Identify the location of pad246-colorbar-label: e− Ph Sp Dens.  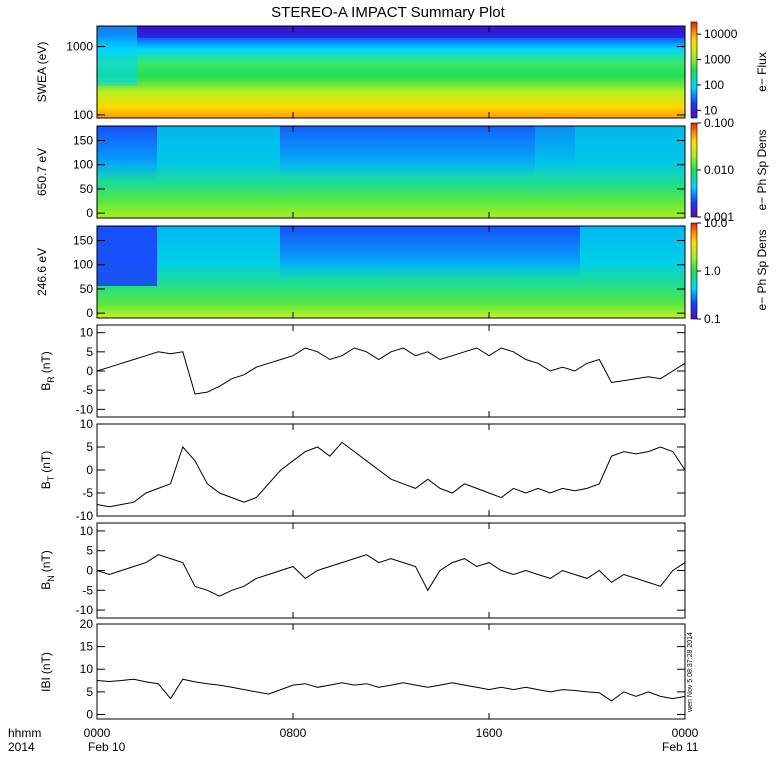
(762, 269).